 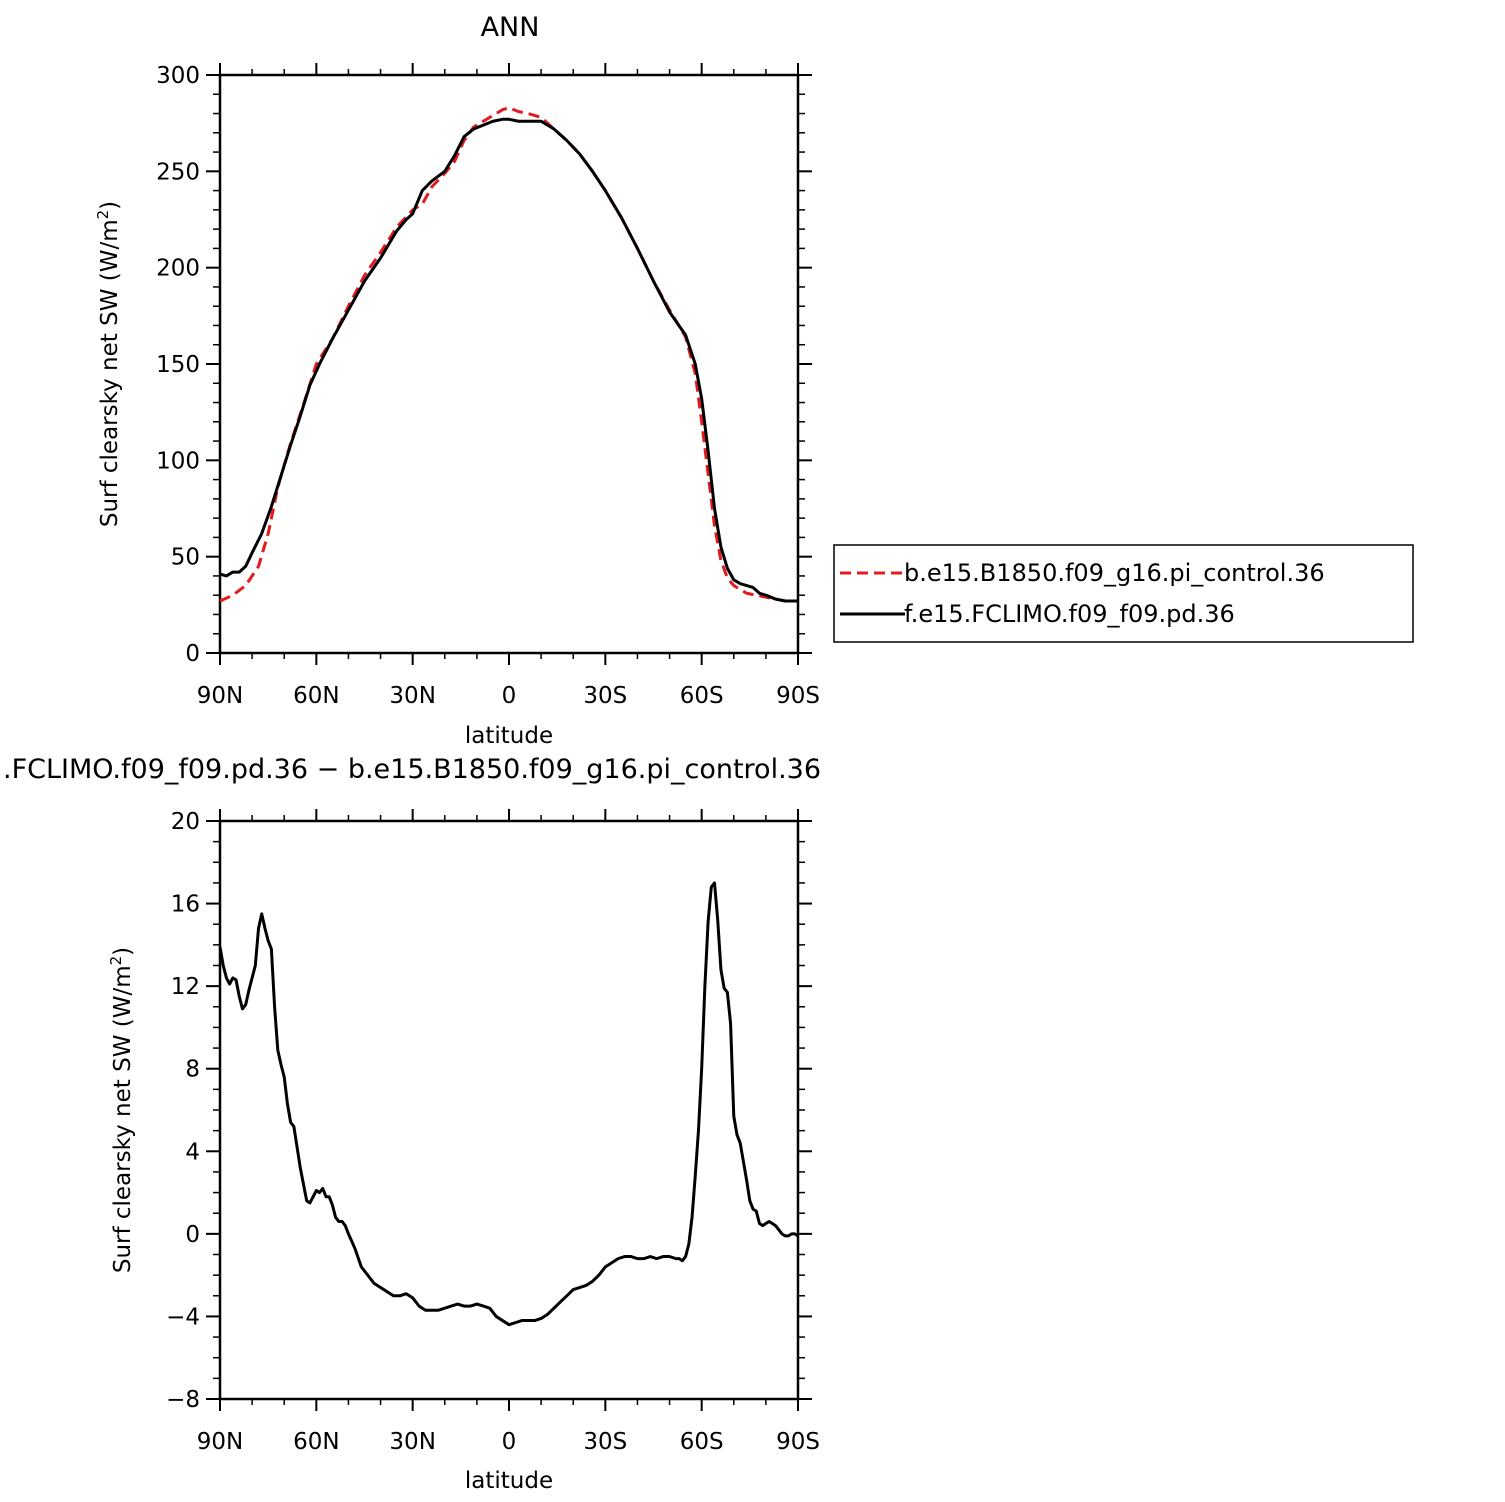 What do you see at coordinates (185, 558) in the screenshot?
I see `y-tick-label: 50` at bounding box center [185, 558].